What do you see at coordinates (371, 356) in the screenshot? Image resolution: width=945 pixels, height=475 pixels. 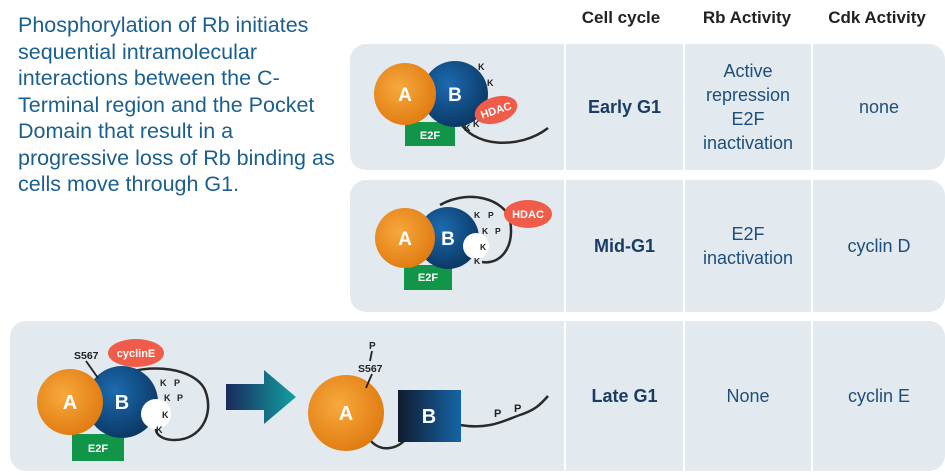 I see `p-leader` at bounding box center [371, 356].